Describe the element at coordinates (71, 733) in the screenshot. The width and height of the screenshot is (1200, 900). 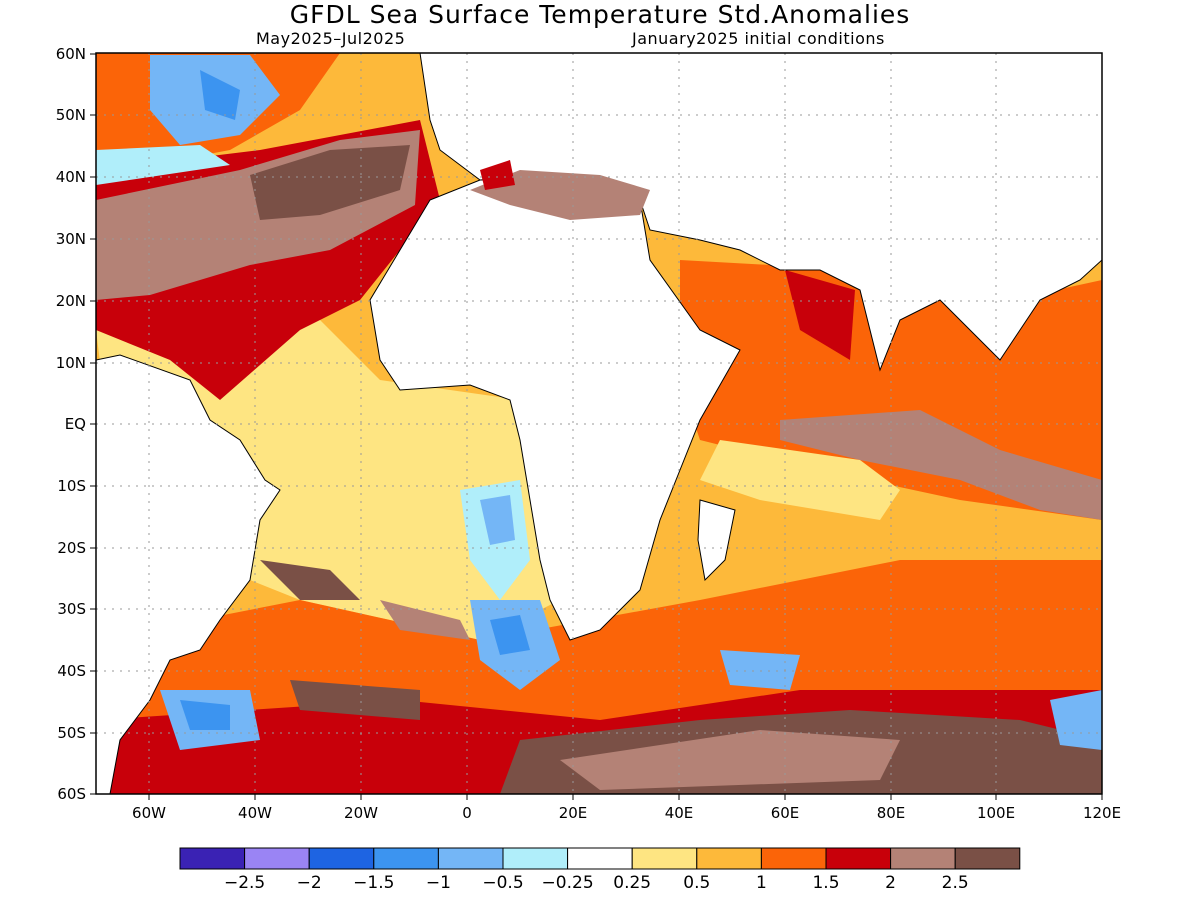
I see `lat-label: 50S` at that location.